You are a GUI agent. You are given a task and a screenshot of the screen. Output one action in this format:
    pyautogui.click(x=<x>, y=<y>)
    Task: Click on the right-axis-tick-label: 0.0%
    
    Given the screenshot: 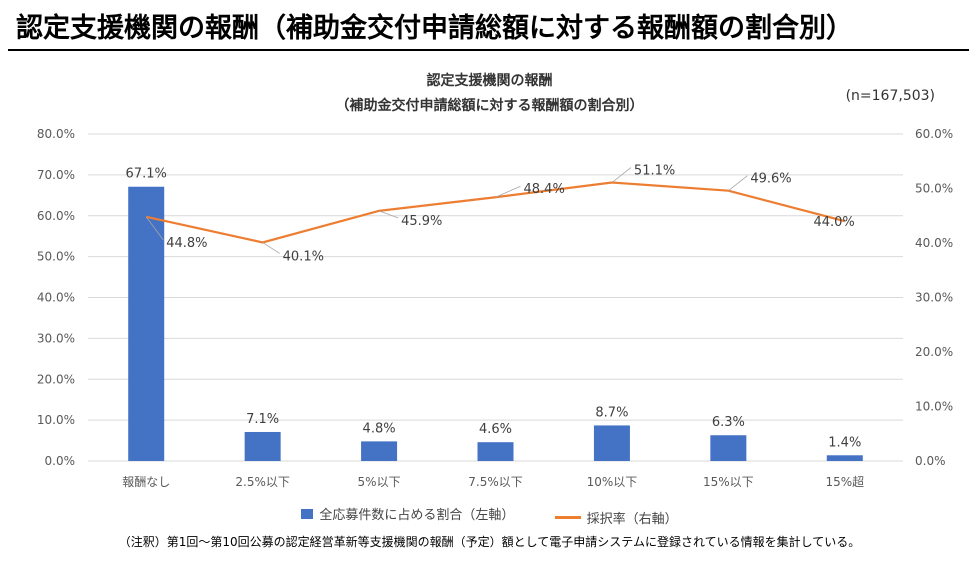 What is the action you would take?
    pyautogui.click(x=930, y=461)
    